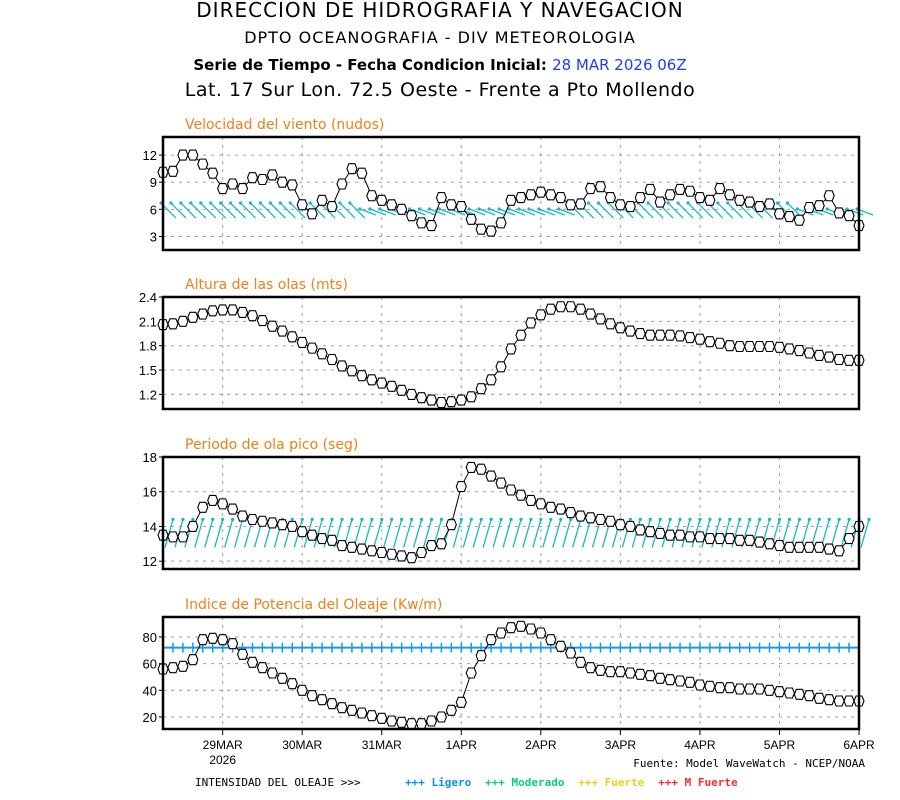  Describe the element at coordinates (271, 445) in the screenshot. I see `chart-title: Periodo de ola pico (seg)` at that location.